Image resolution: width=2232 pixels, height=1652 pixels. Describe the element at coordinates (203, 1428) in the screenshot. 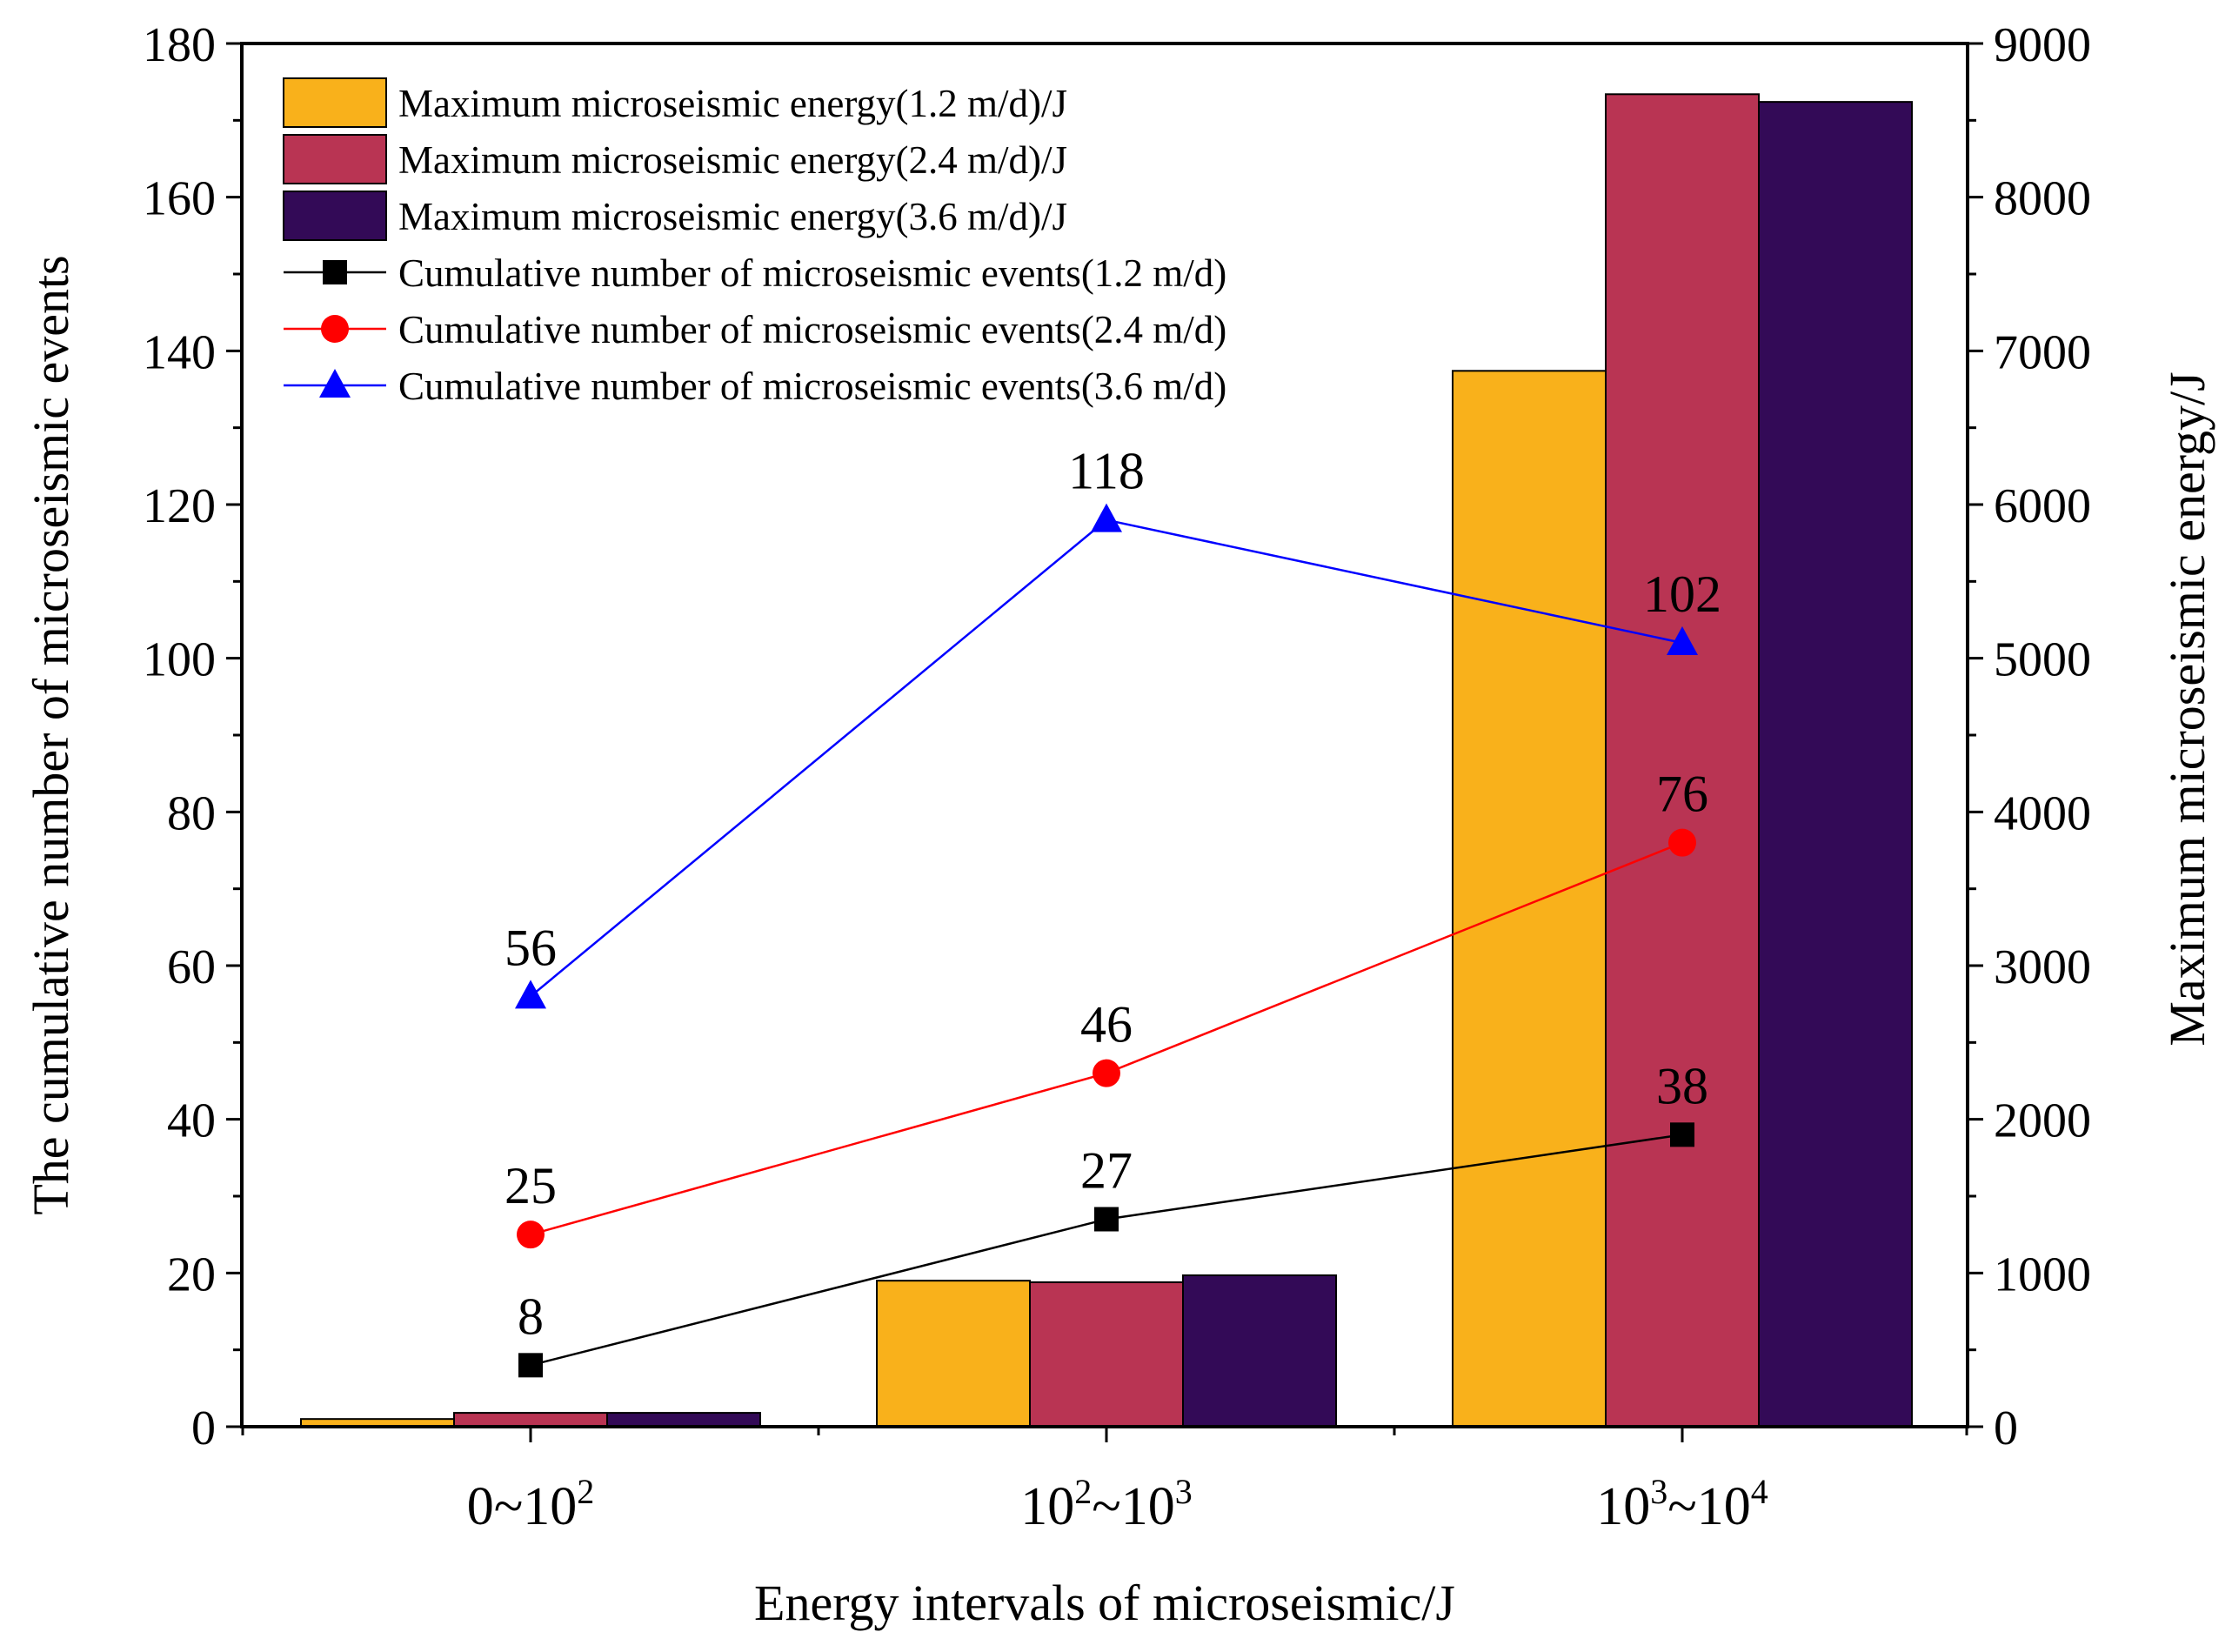

I see `ytick-label-left-0: 0` at that location.